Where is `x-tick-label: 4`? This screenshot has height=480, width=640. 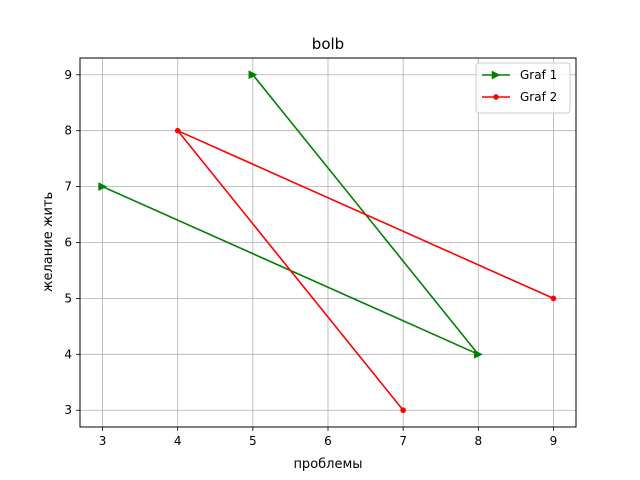 x-tick-label: 4 is located at coordinates (178, 441).